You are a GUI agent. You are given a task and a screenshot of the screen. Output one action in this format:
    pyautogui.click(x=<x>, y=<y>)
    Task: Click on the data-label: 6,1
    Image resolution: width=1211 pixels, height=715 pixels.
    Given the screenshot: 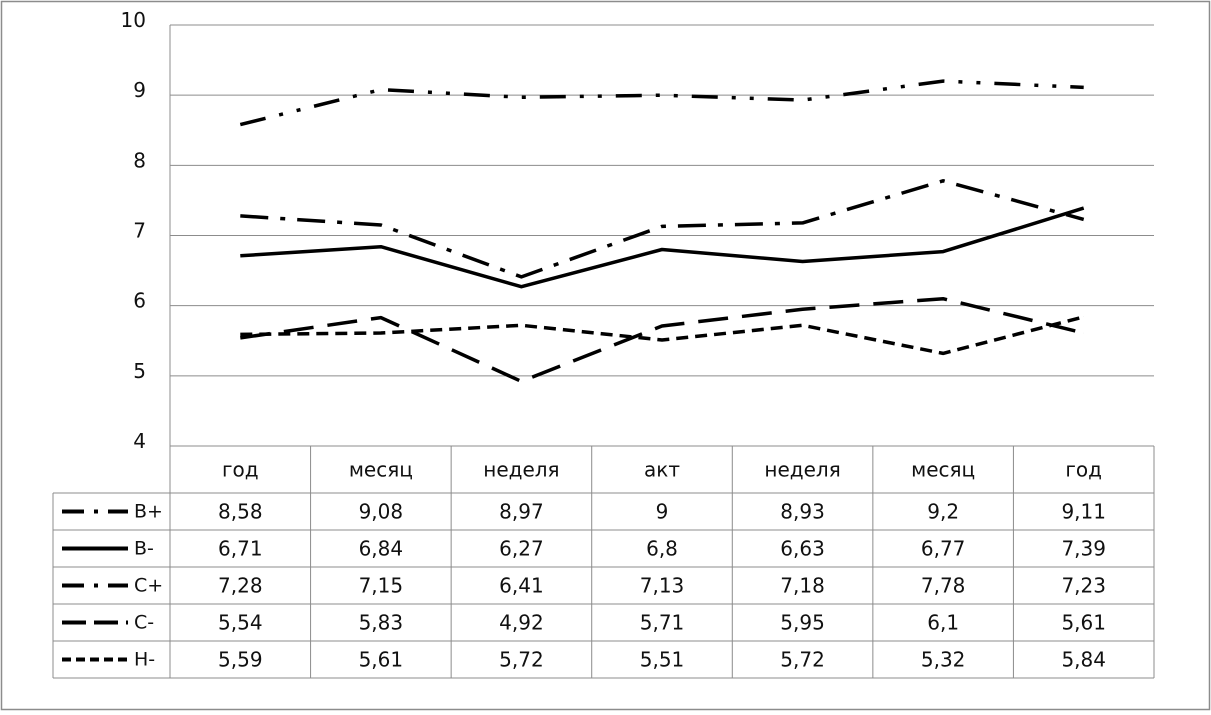 What is the action you would take?
    pyautogui.click(x=943, y=623)
    